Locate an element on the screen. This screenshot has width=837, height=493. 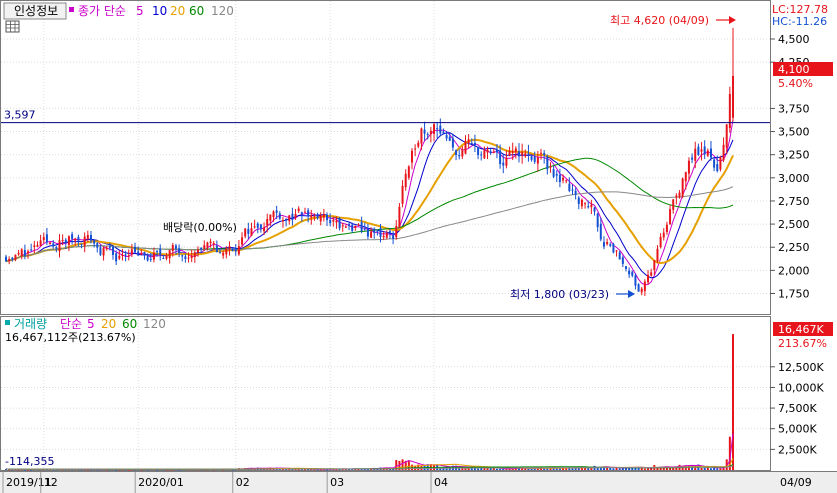
volume-ma-20-label: 20 is located at coordinates (108, 324).